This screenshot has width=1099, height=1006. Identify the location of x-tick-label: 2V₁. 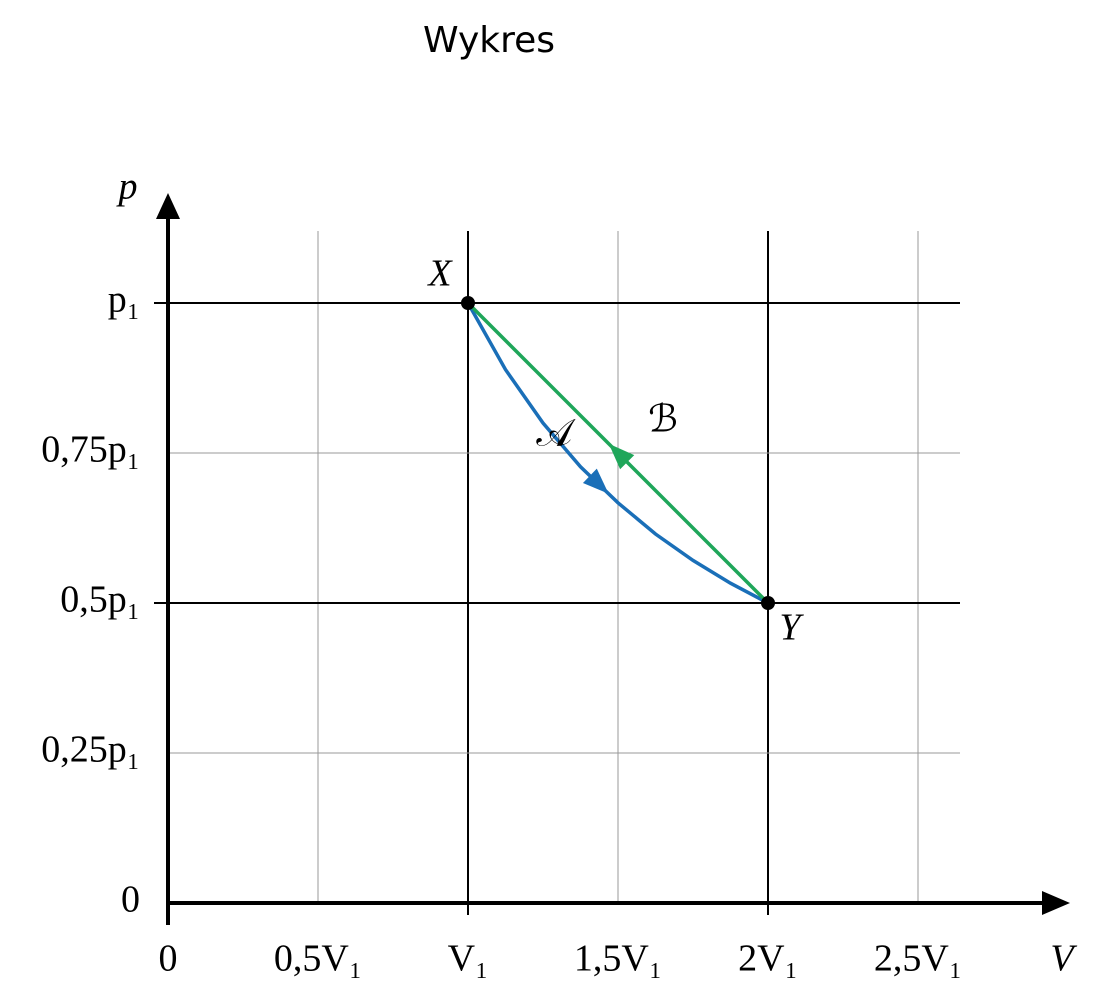
(768, 959).